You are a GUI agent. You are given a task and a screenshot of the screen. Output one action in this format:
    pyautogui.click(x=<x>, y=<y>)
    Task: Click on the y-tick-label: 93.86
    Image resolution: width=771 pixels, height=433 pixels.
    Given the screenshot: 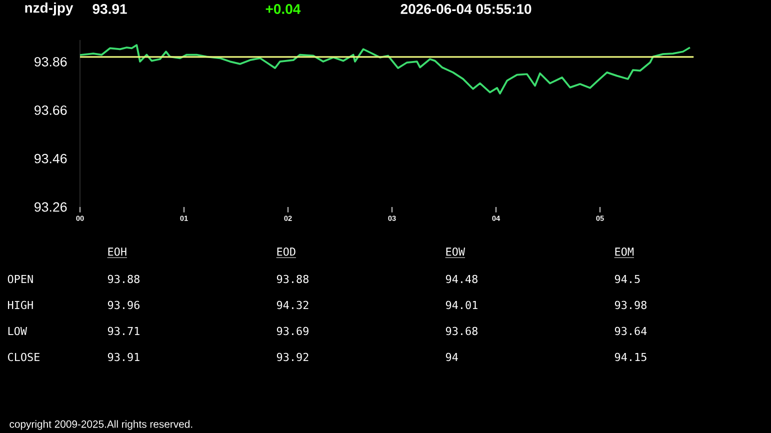 What is the action you would take?
    pyautogui.click(x=50, y=61)
    